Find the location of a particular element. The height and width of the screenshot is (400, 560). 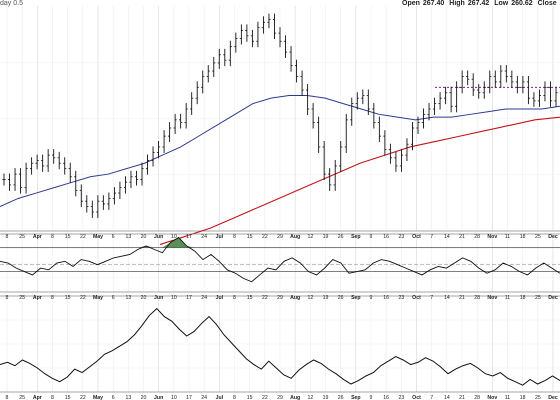

x-tick-label: 25 is located at coordinates (22, 397).